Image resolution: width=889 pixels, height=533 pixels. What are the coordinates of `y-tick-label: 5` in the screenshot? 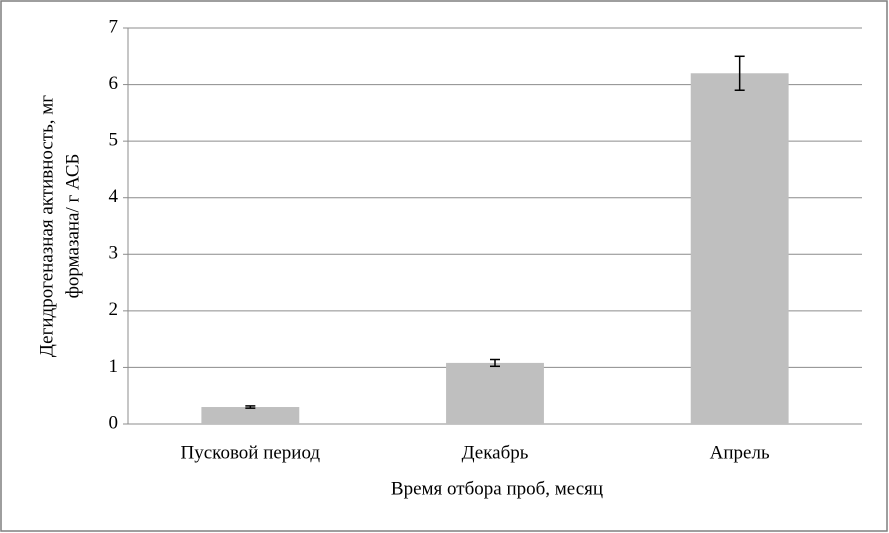 It's located at (114, 140).